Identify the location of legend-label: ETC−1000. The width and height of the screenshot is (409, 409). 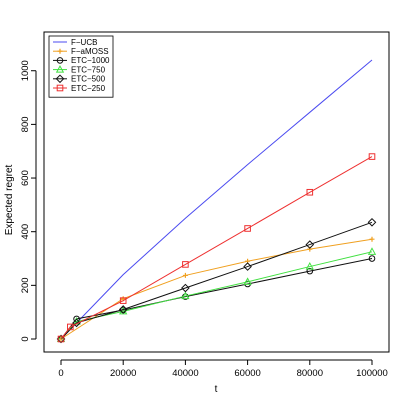
(90, 60).